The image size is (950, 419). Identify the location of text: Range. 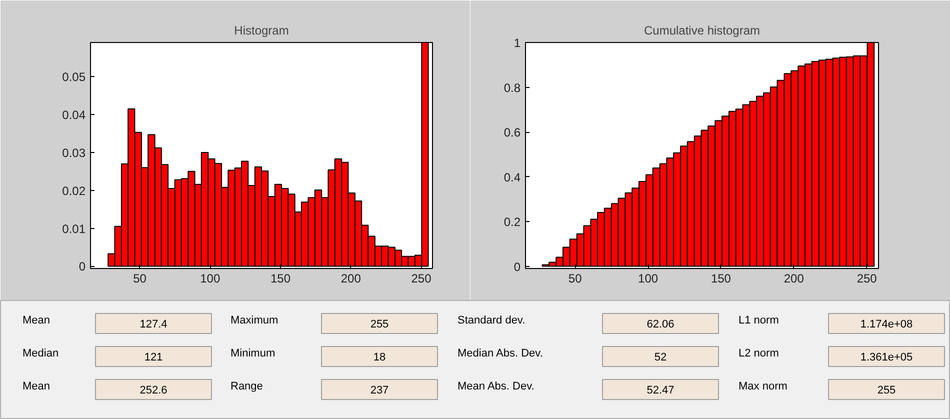
(246, 386).